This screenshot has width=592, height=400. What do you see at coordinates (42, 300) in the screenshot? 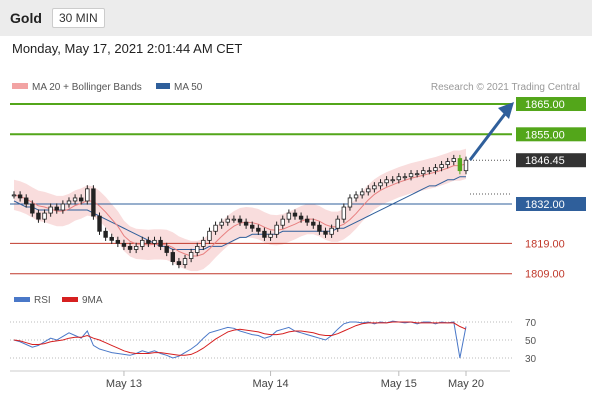
I see `rsi-legend-label: RSI` at bounding box center [42, 300].